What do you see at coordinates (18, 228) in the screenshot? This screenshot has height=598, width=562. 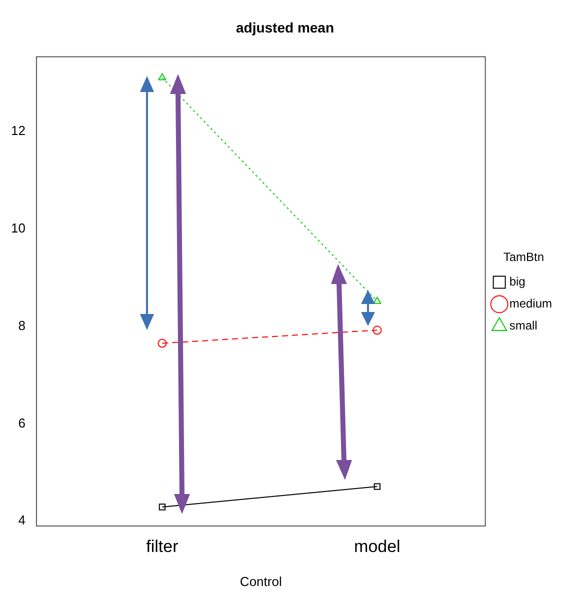 I see `y-tick-label: 10` at bounding box center [18, 228].